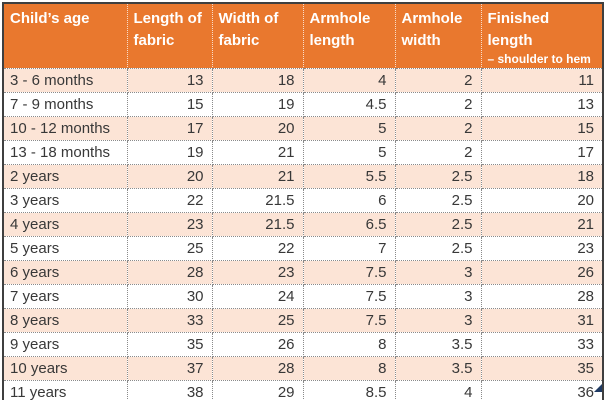  What do you see at coordinates (248, 29) in the screenshot?
I see `col-header-label: Width of fabric` at bounding box center [248, 29].